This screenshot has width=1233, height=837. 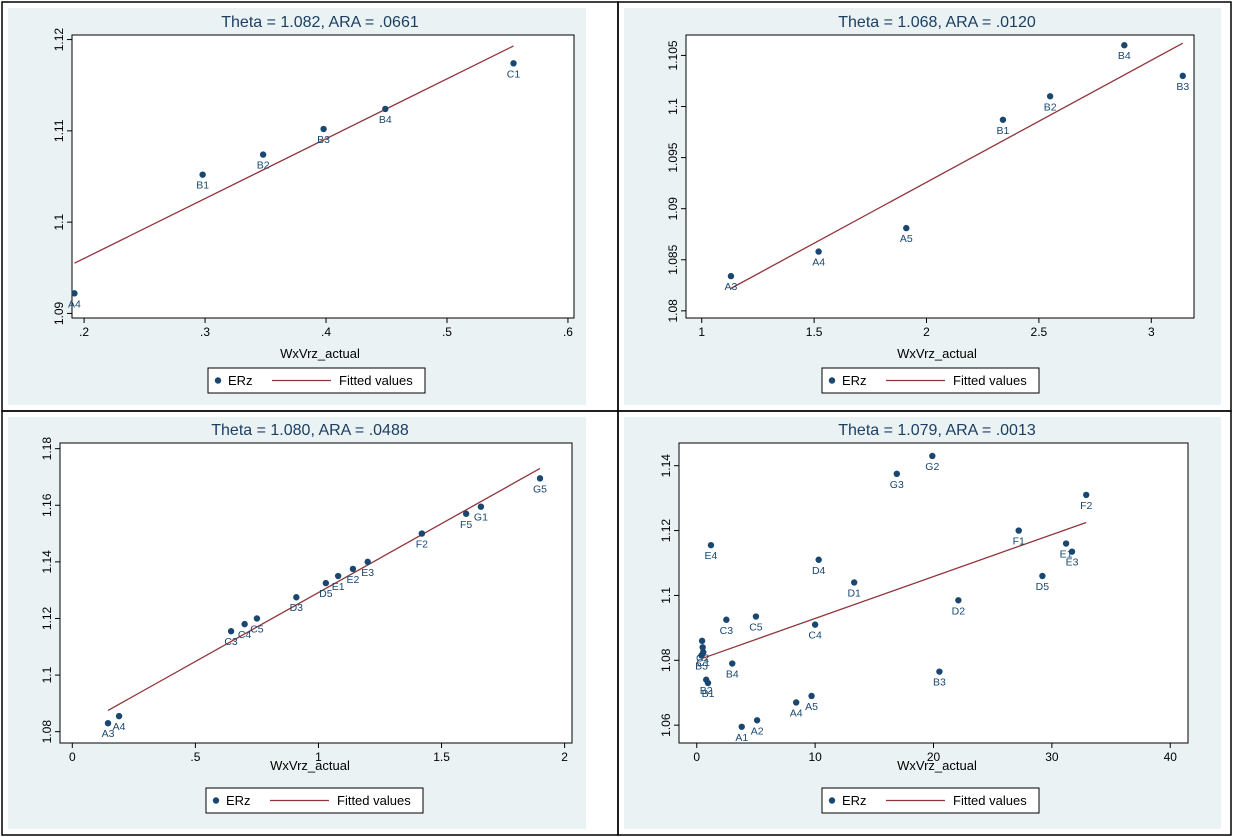 What do you see at coordinates (819, 571) in the screenshot?
I see `point-label: D4` at bounding box center [819, 571].